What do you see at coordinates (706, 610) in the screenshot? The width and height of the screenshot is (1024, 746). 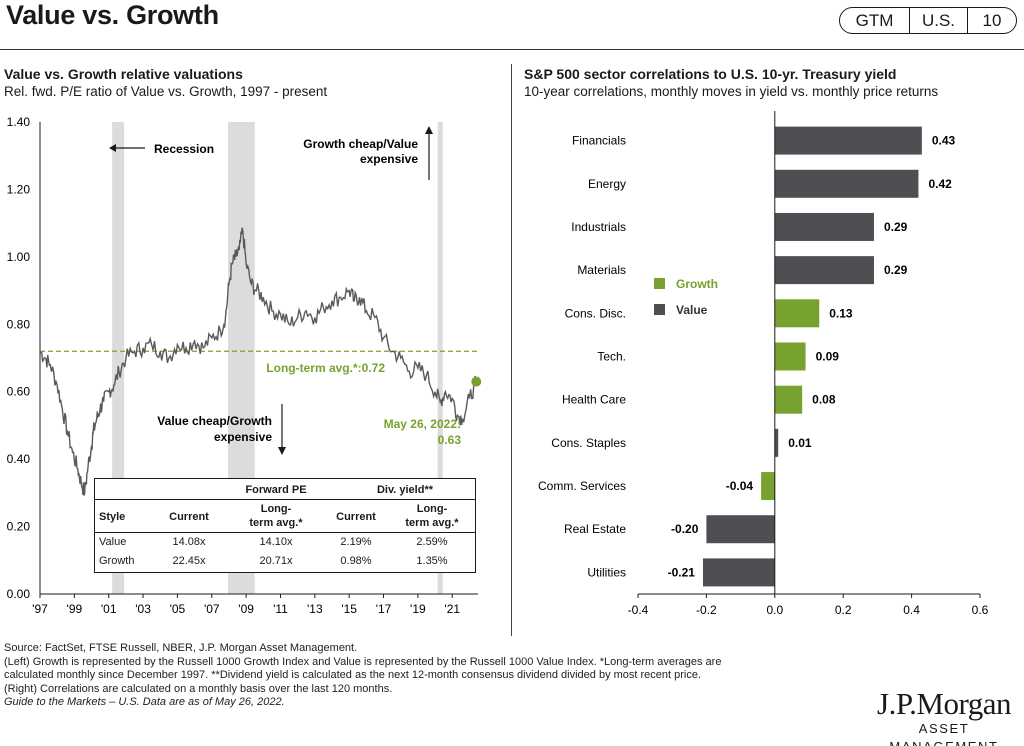 I see `x-tick-label: -0.2` at bounding box center [706, 610].